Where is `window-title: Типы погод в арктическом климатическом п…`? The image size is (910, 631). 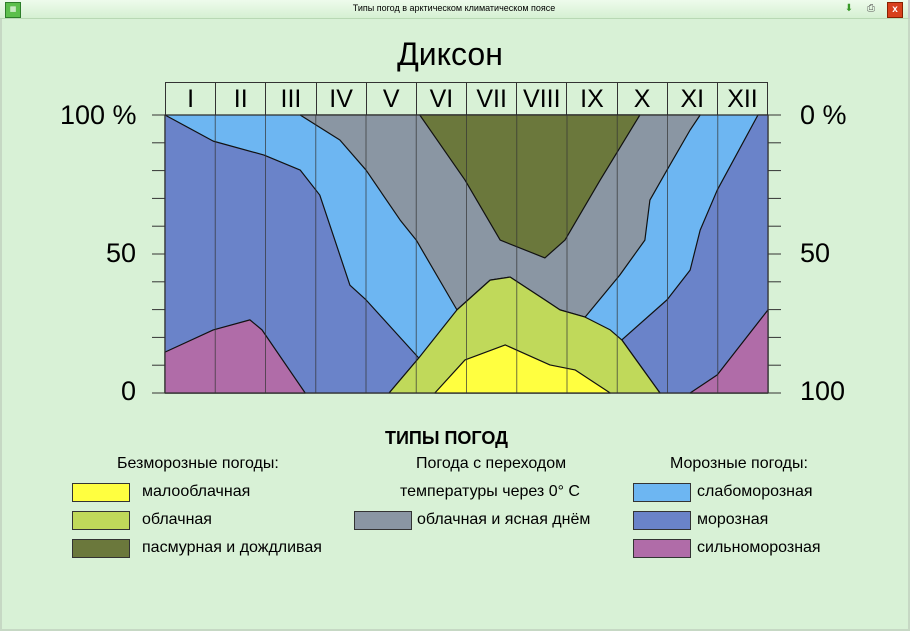 window-title: Типы погод в арктическом климатическом п… is located at coordinates (454, 8).